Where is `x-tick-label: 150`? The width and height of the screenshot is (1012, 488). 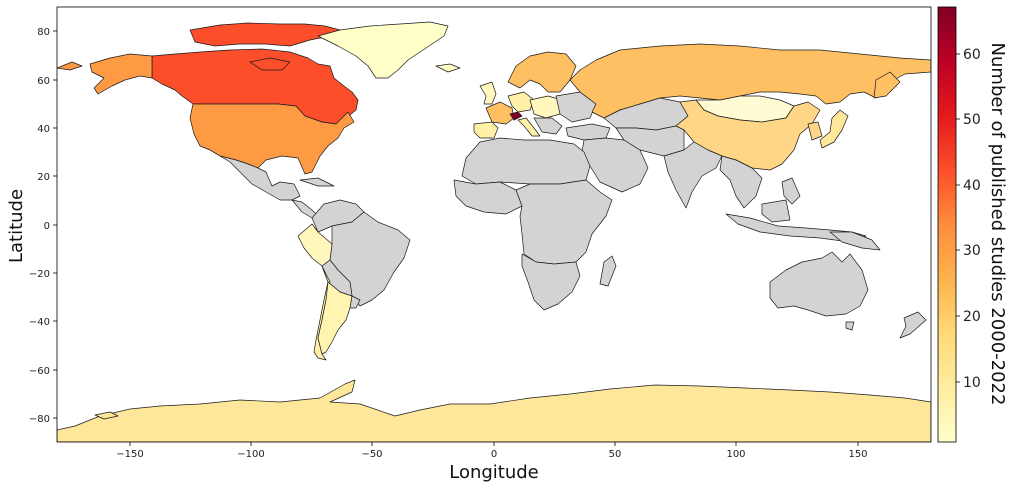 x-tick-label: 150 is located at coordinates (857, 454).